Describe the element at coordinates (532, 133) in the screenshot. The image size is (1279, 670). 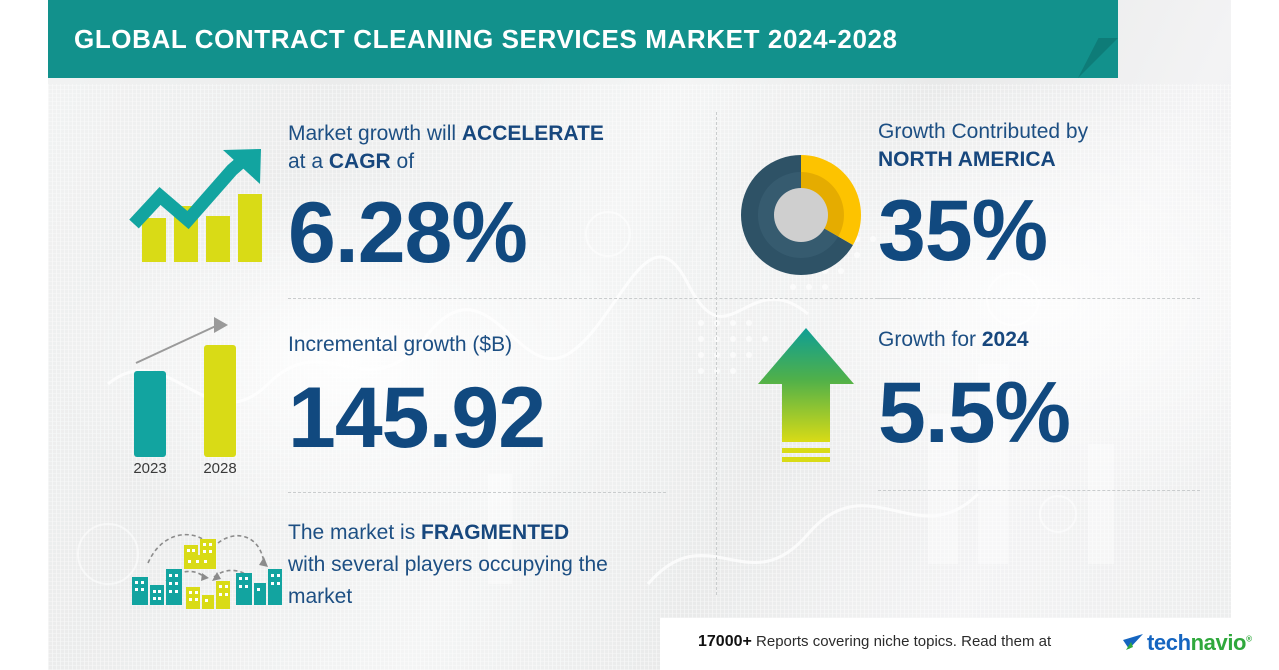
I see `cagr-line1-emphasis: ACCELERATE` at that location.